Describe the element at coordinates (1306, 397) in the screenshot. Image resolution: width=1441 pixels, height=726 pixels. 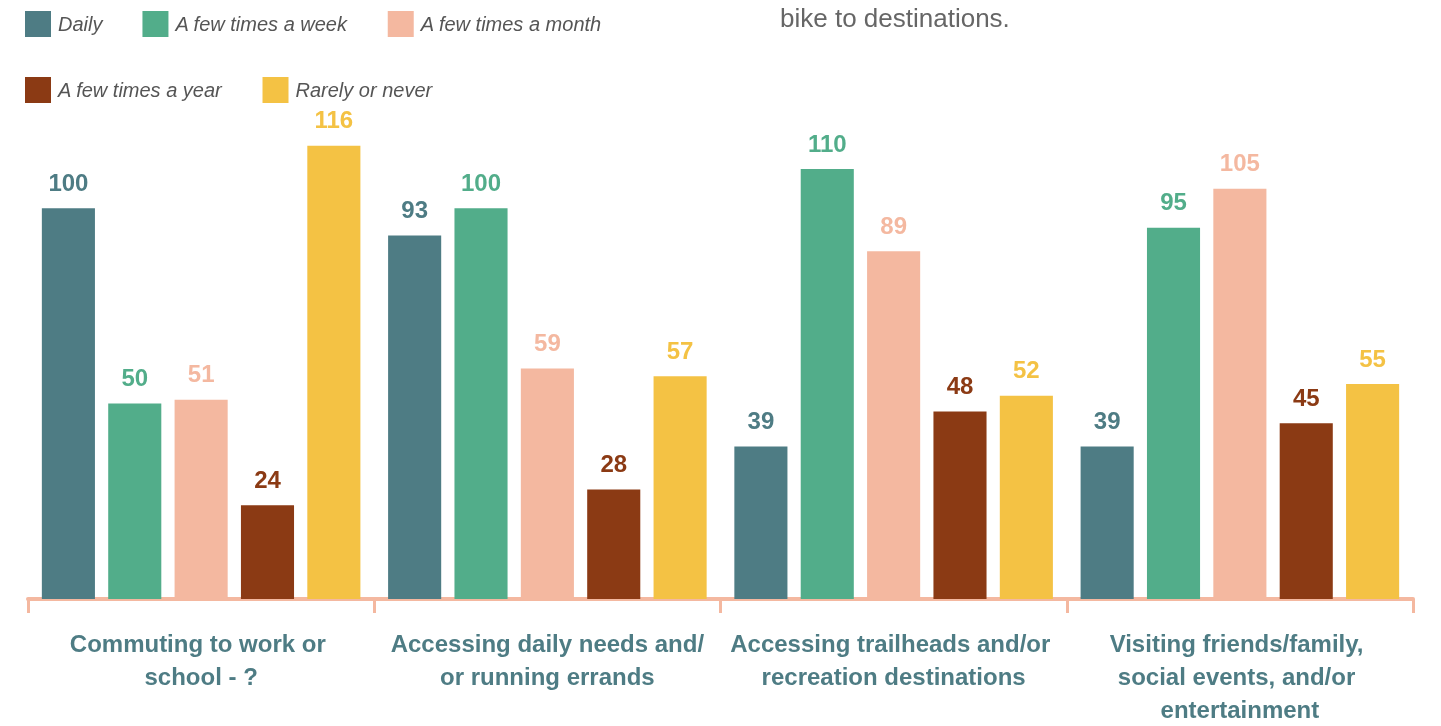
I see `data-label: 45` at that location.